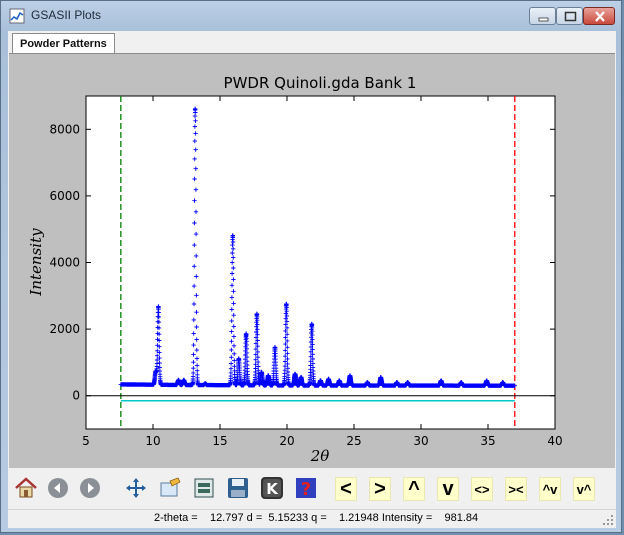 The height and width of the screenshot is (535, 624). I want to click on x-tick-label: 30, so click(420, 441).